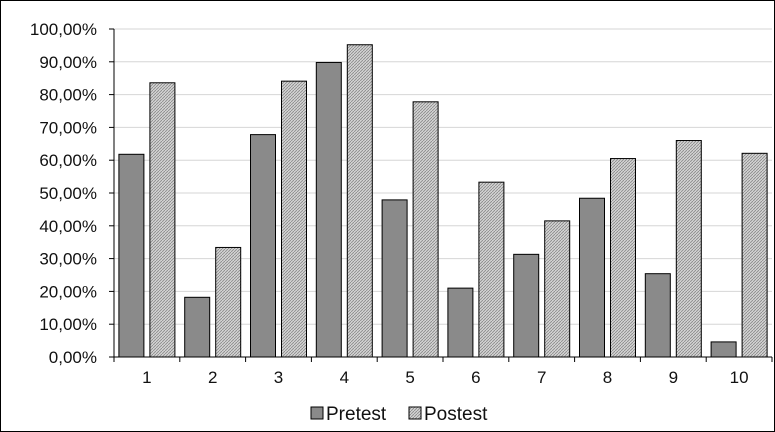 This screenshot has width=775, height=432. Describe the element at coordinates (212, 377) in the screenshot. I see `x-tick-label: 2` at that location.